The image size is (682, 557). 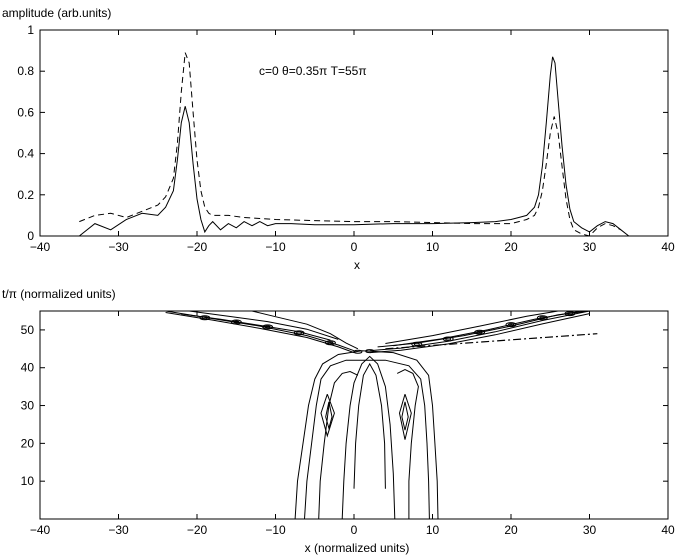 I want to click on bottom-ytick-label: 30, so click(x=28, y=406).